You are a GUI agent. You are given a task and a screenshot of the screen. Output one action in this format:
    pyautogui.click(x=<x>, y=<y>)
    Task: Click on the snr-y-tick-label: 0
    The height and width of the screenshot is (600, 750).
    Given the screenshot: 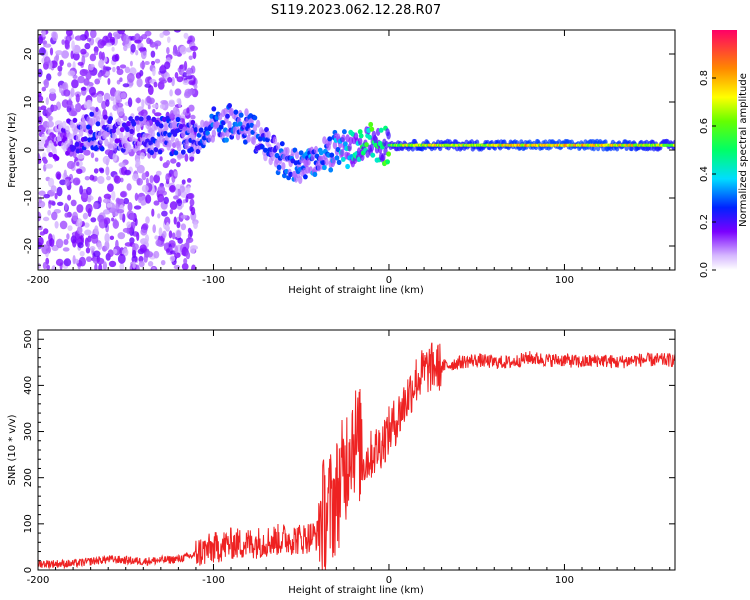 What is the action you would take?
    pyautogui.click(x=28, y=570)
    